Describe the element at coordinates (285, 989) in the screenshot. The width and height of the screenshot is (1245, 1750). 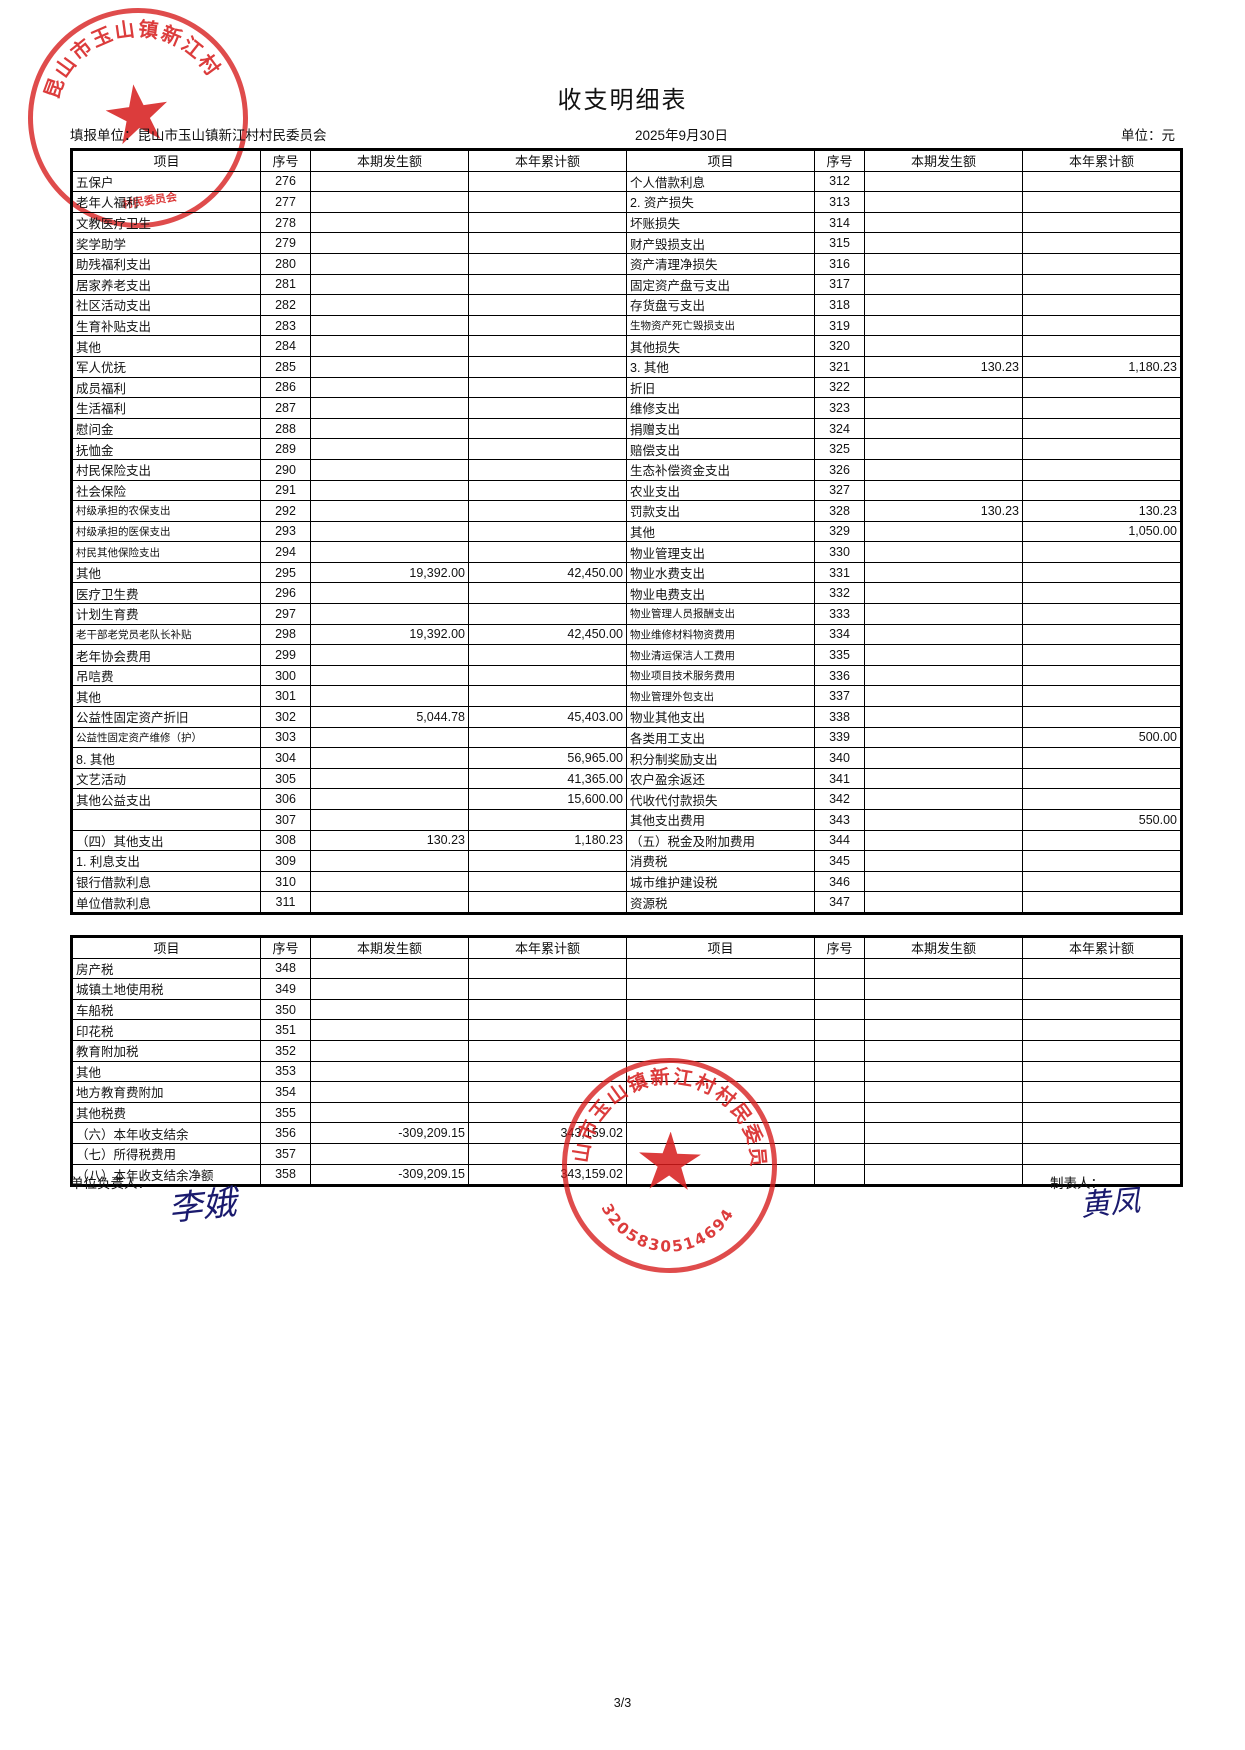
I see `row-seq-left: 349` at that location.